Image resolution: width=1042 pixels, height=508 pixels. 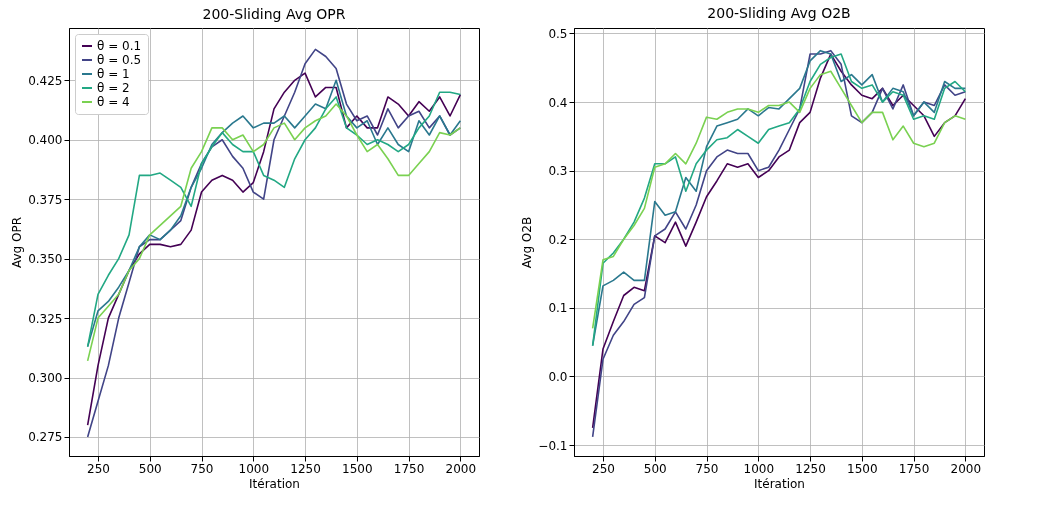 What do you see at coordinates (558, 376) in the screenshot?
I see `y-tick-label: 0.0` at bounding box center [558, 376].